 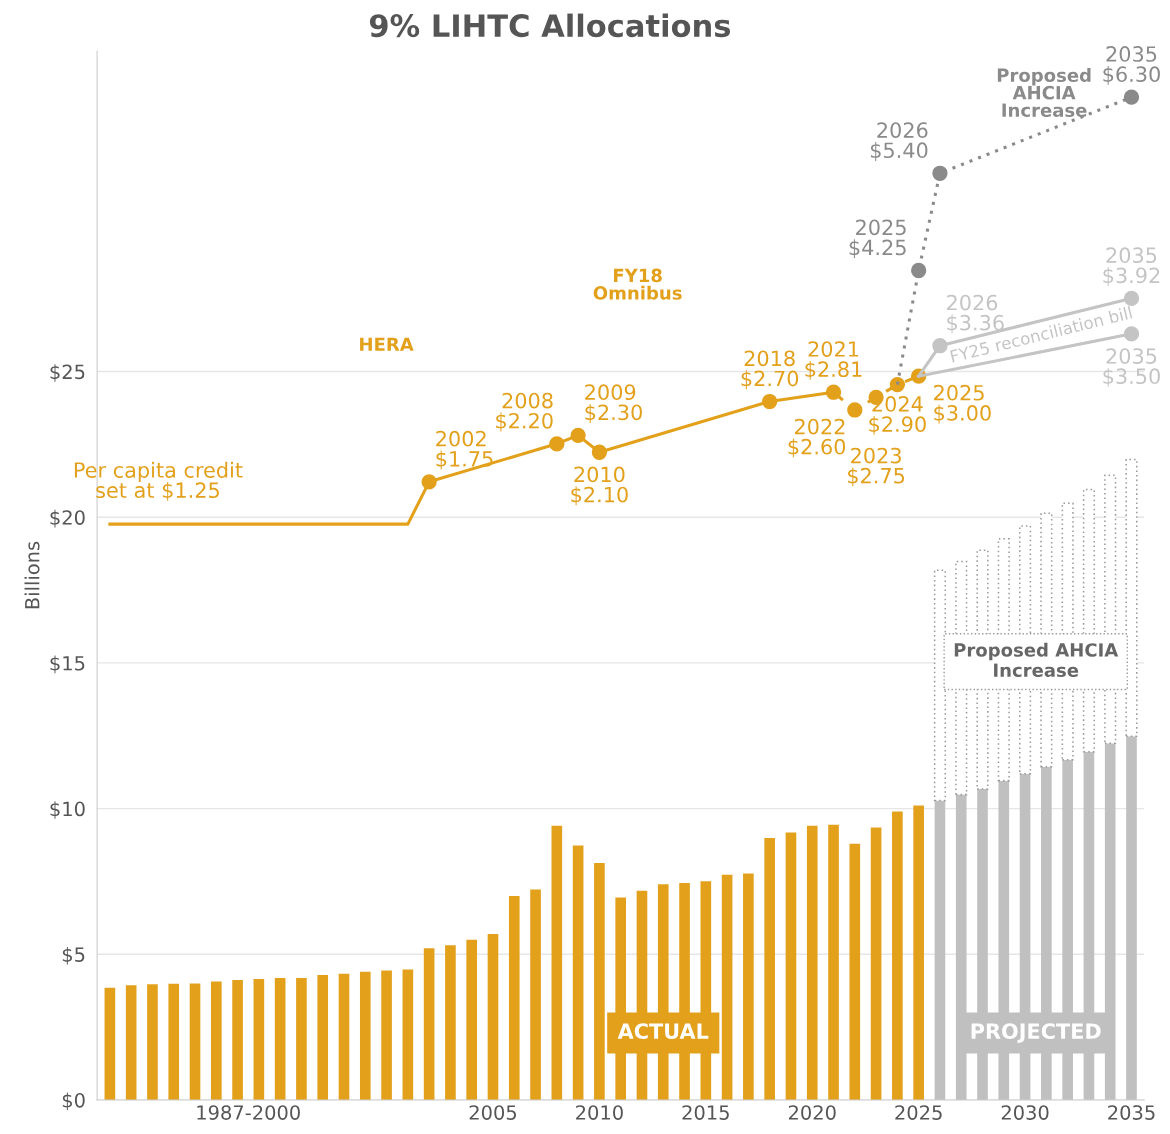 I want to click on y-tick-label: $15, so click(x=67, y=664).